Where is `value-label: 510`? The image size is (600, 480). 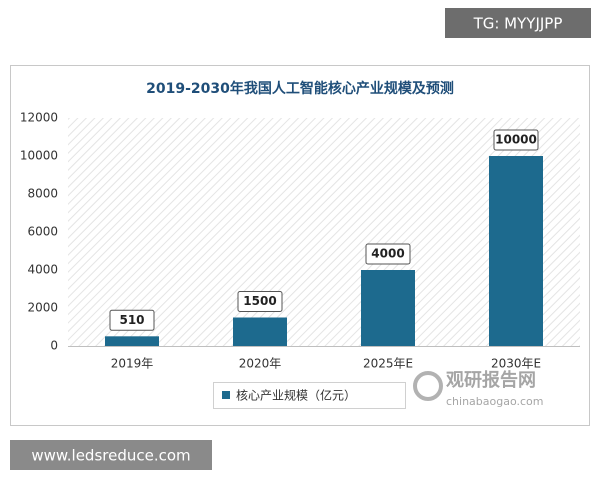
value-label: 510 is located at coordinates (131, 320).